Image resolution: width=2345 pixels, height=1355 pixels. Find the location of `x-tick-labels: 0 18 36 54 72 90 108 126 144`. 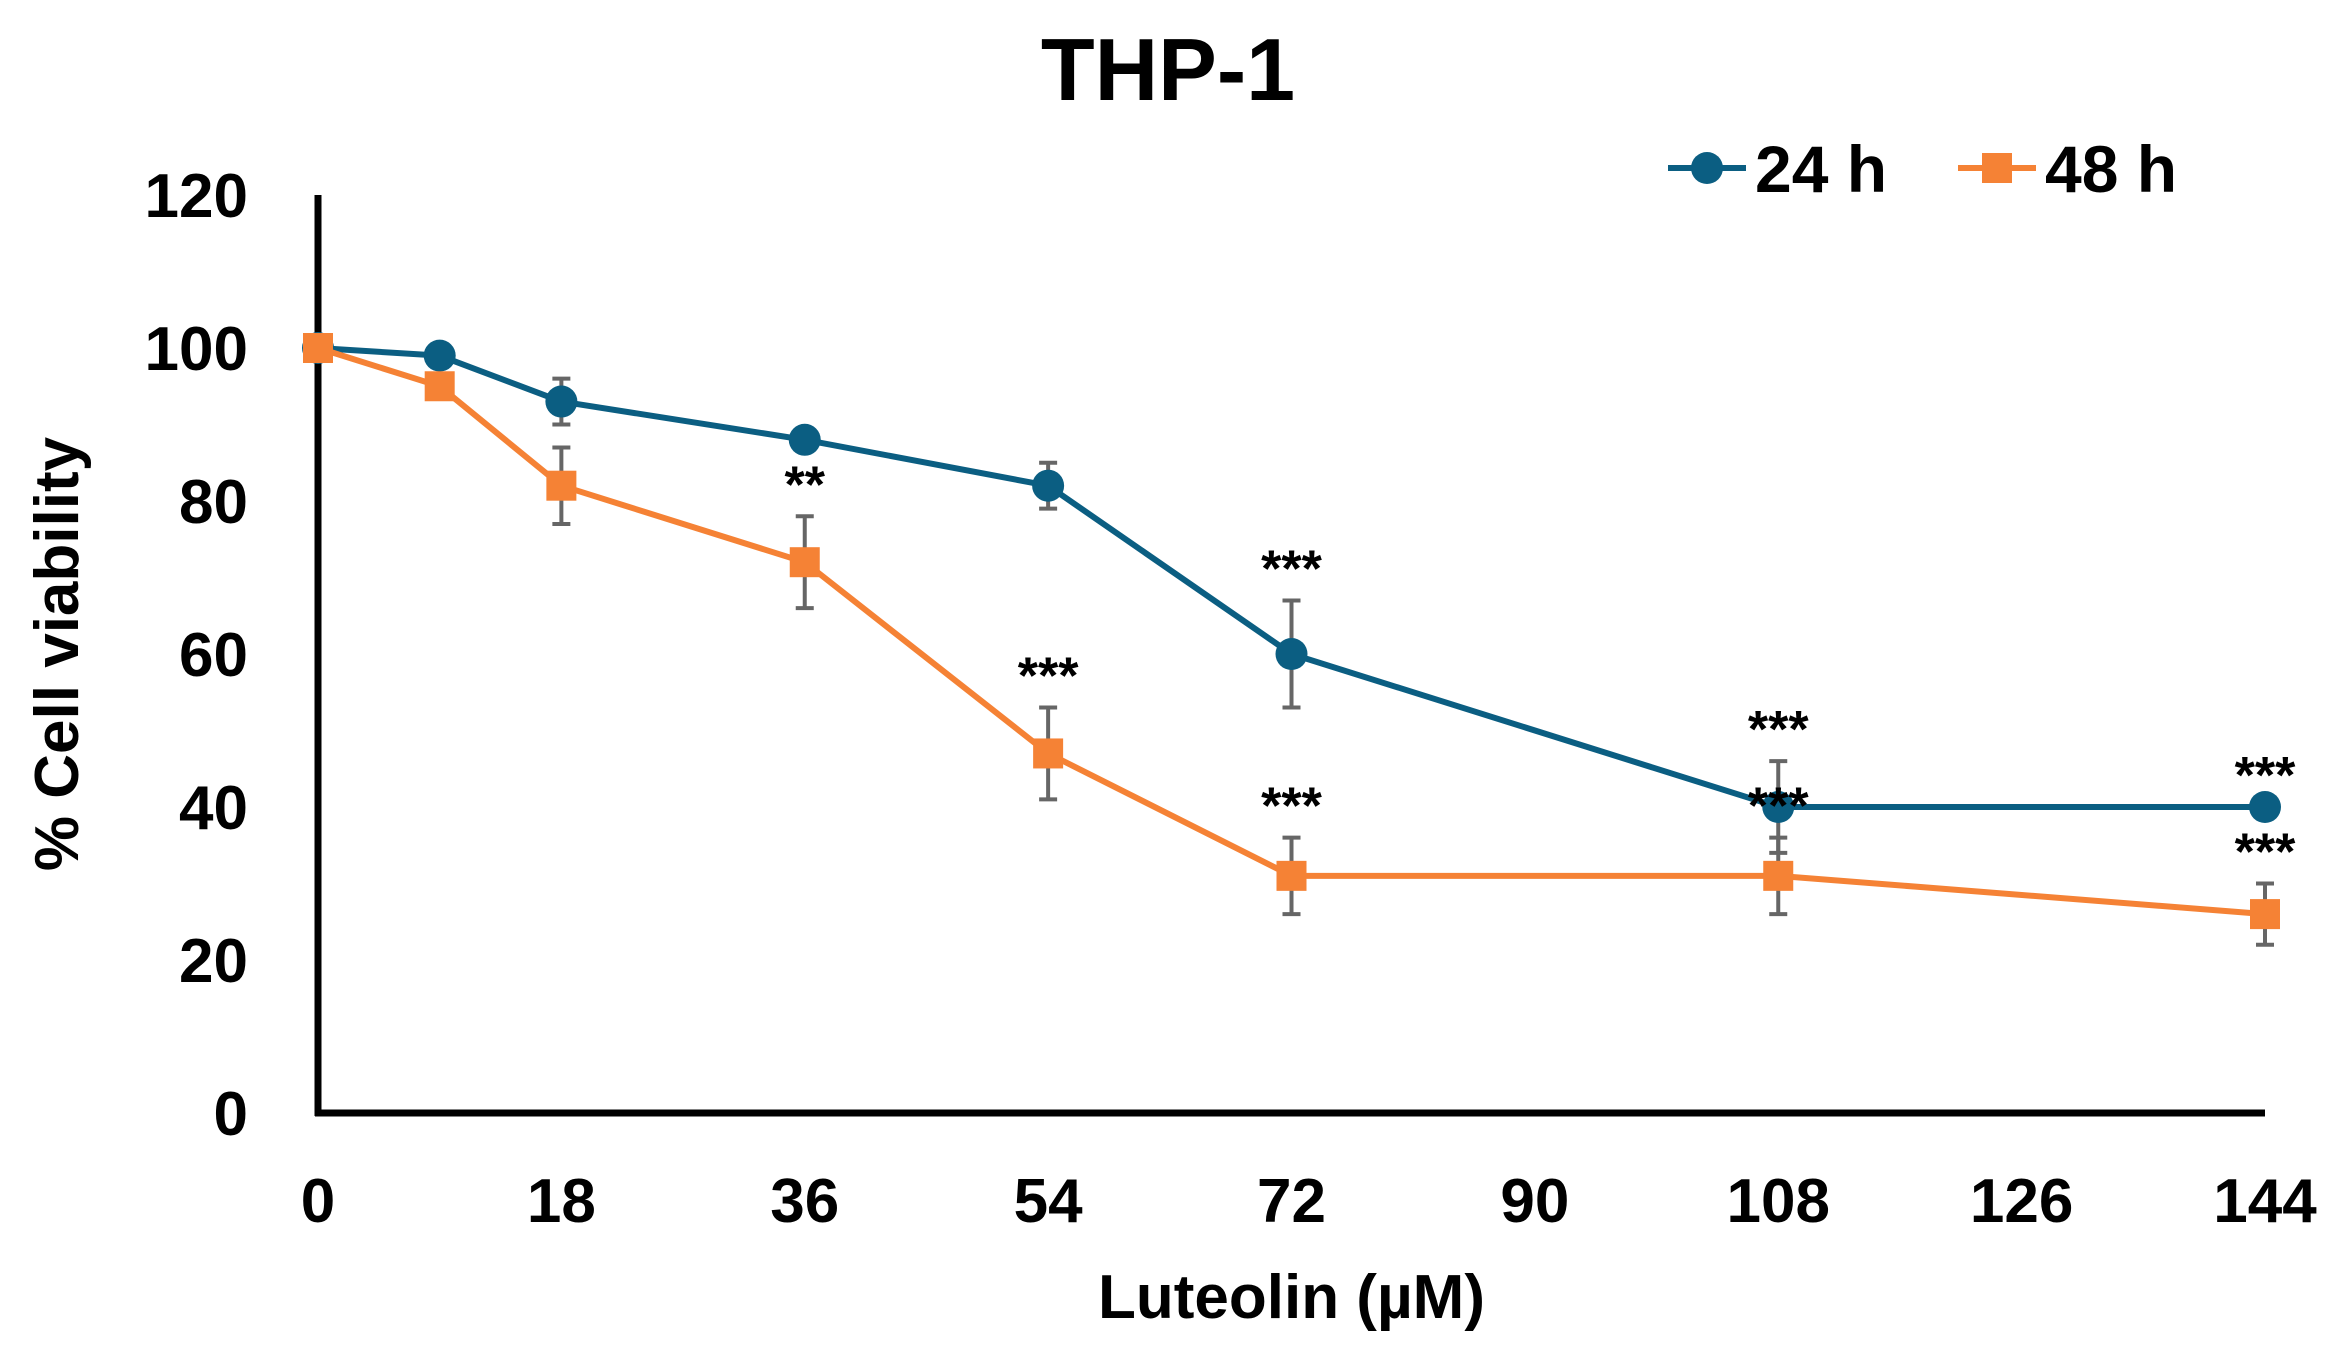

x-tick-labels: 0 18 36 54 72 90 108 126 144 is located at coordinates (1309, 1201).